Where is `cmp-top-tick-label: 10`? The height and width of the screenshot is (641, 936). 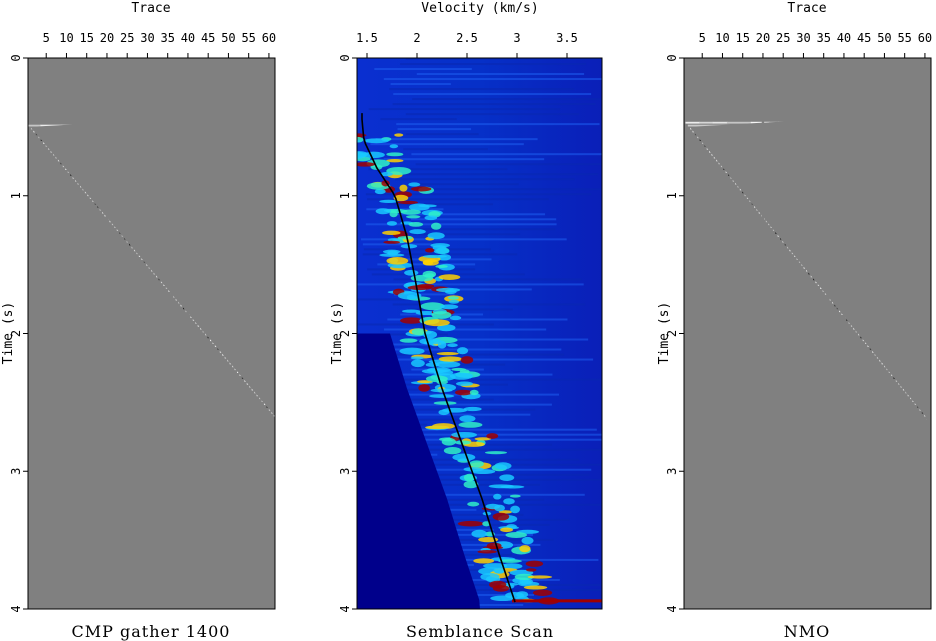
cmp-top-tick-label: 10 is located at coordinates (66, 38).